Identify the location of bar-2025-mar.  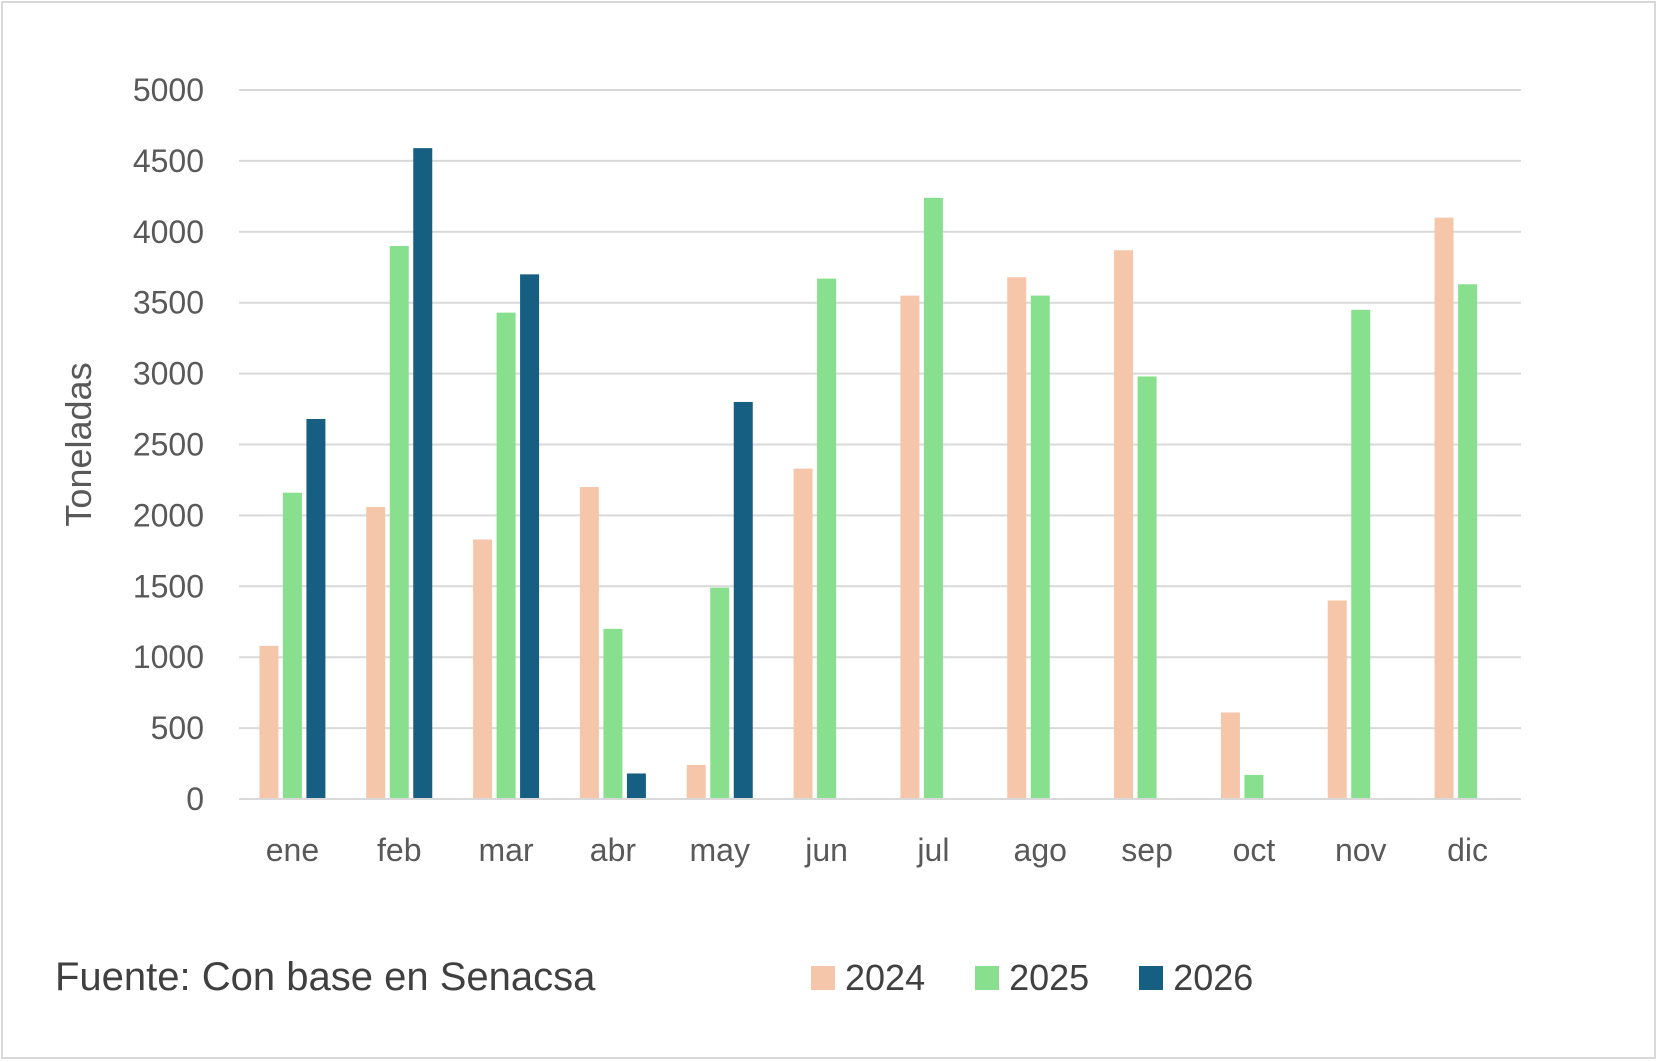
(506, 555).